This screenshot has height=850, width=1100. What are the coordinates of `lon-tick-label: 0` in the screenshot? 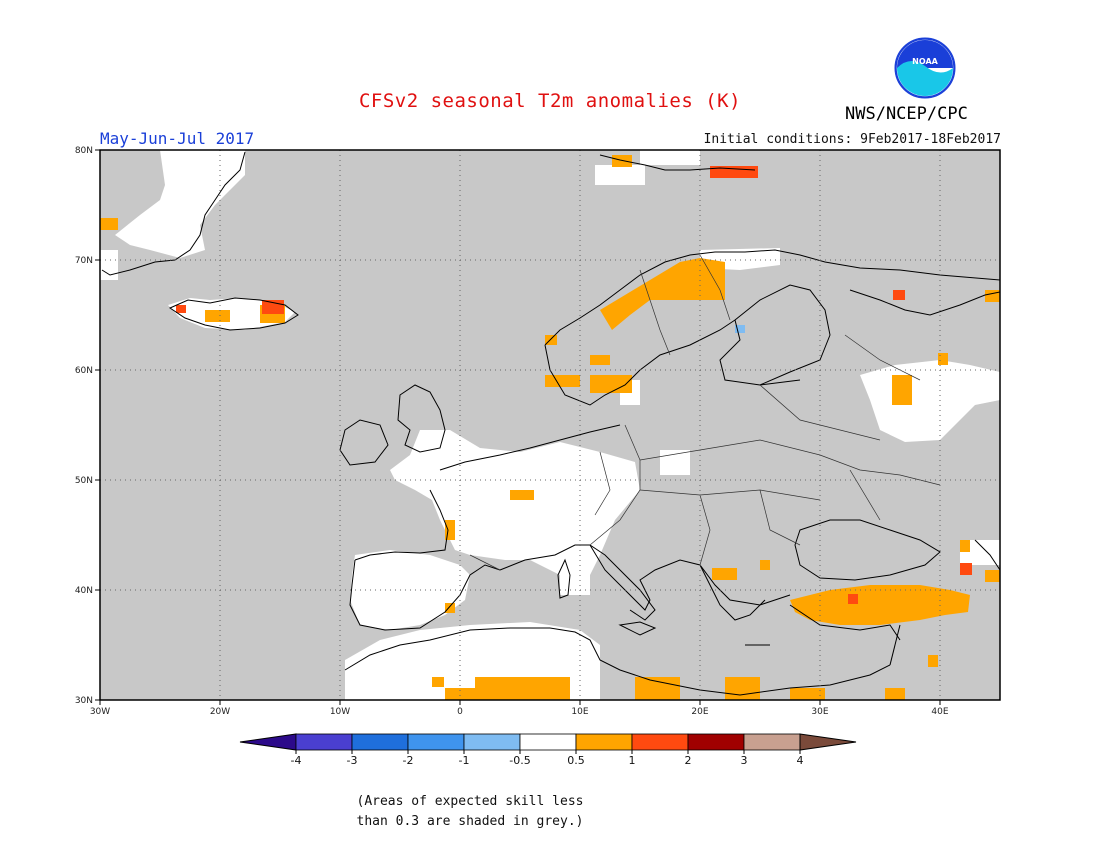 It's located at (460, 712).